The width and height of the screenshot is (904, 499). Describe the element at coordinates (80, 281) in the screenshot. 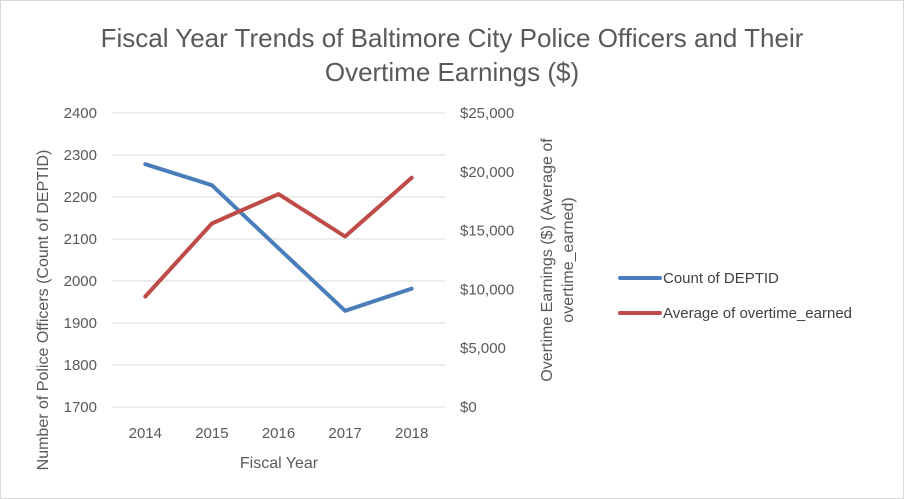

I see `left-tick-label: 2000` at that location.